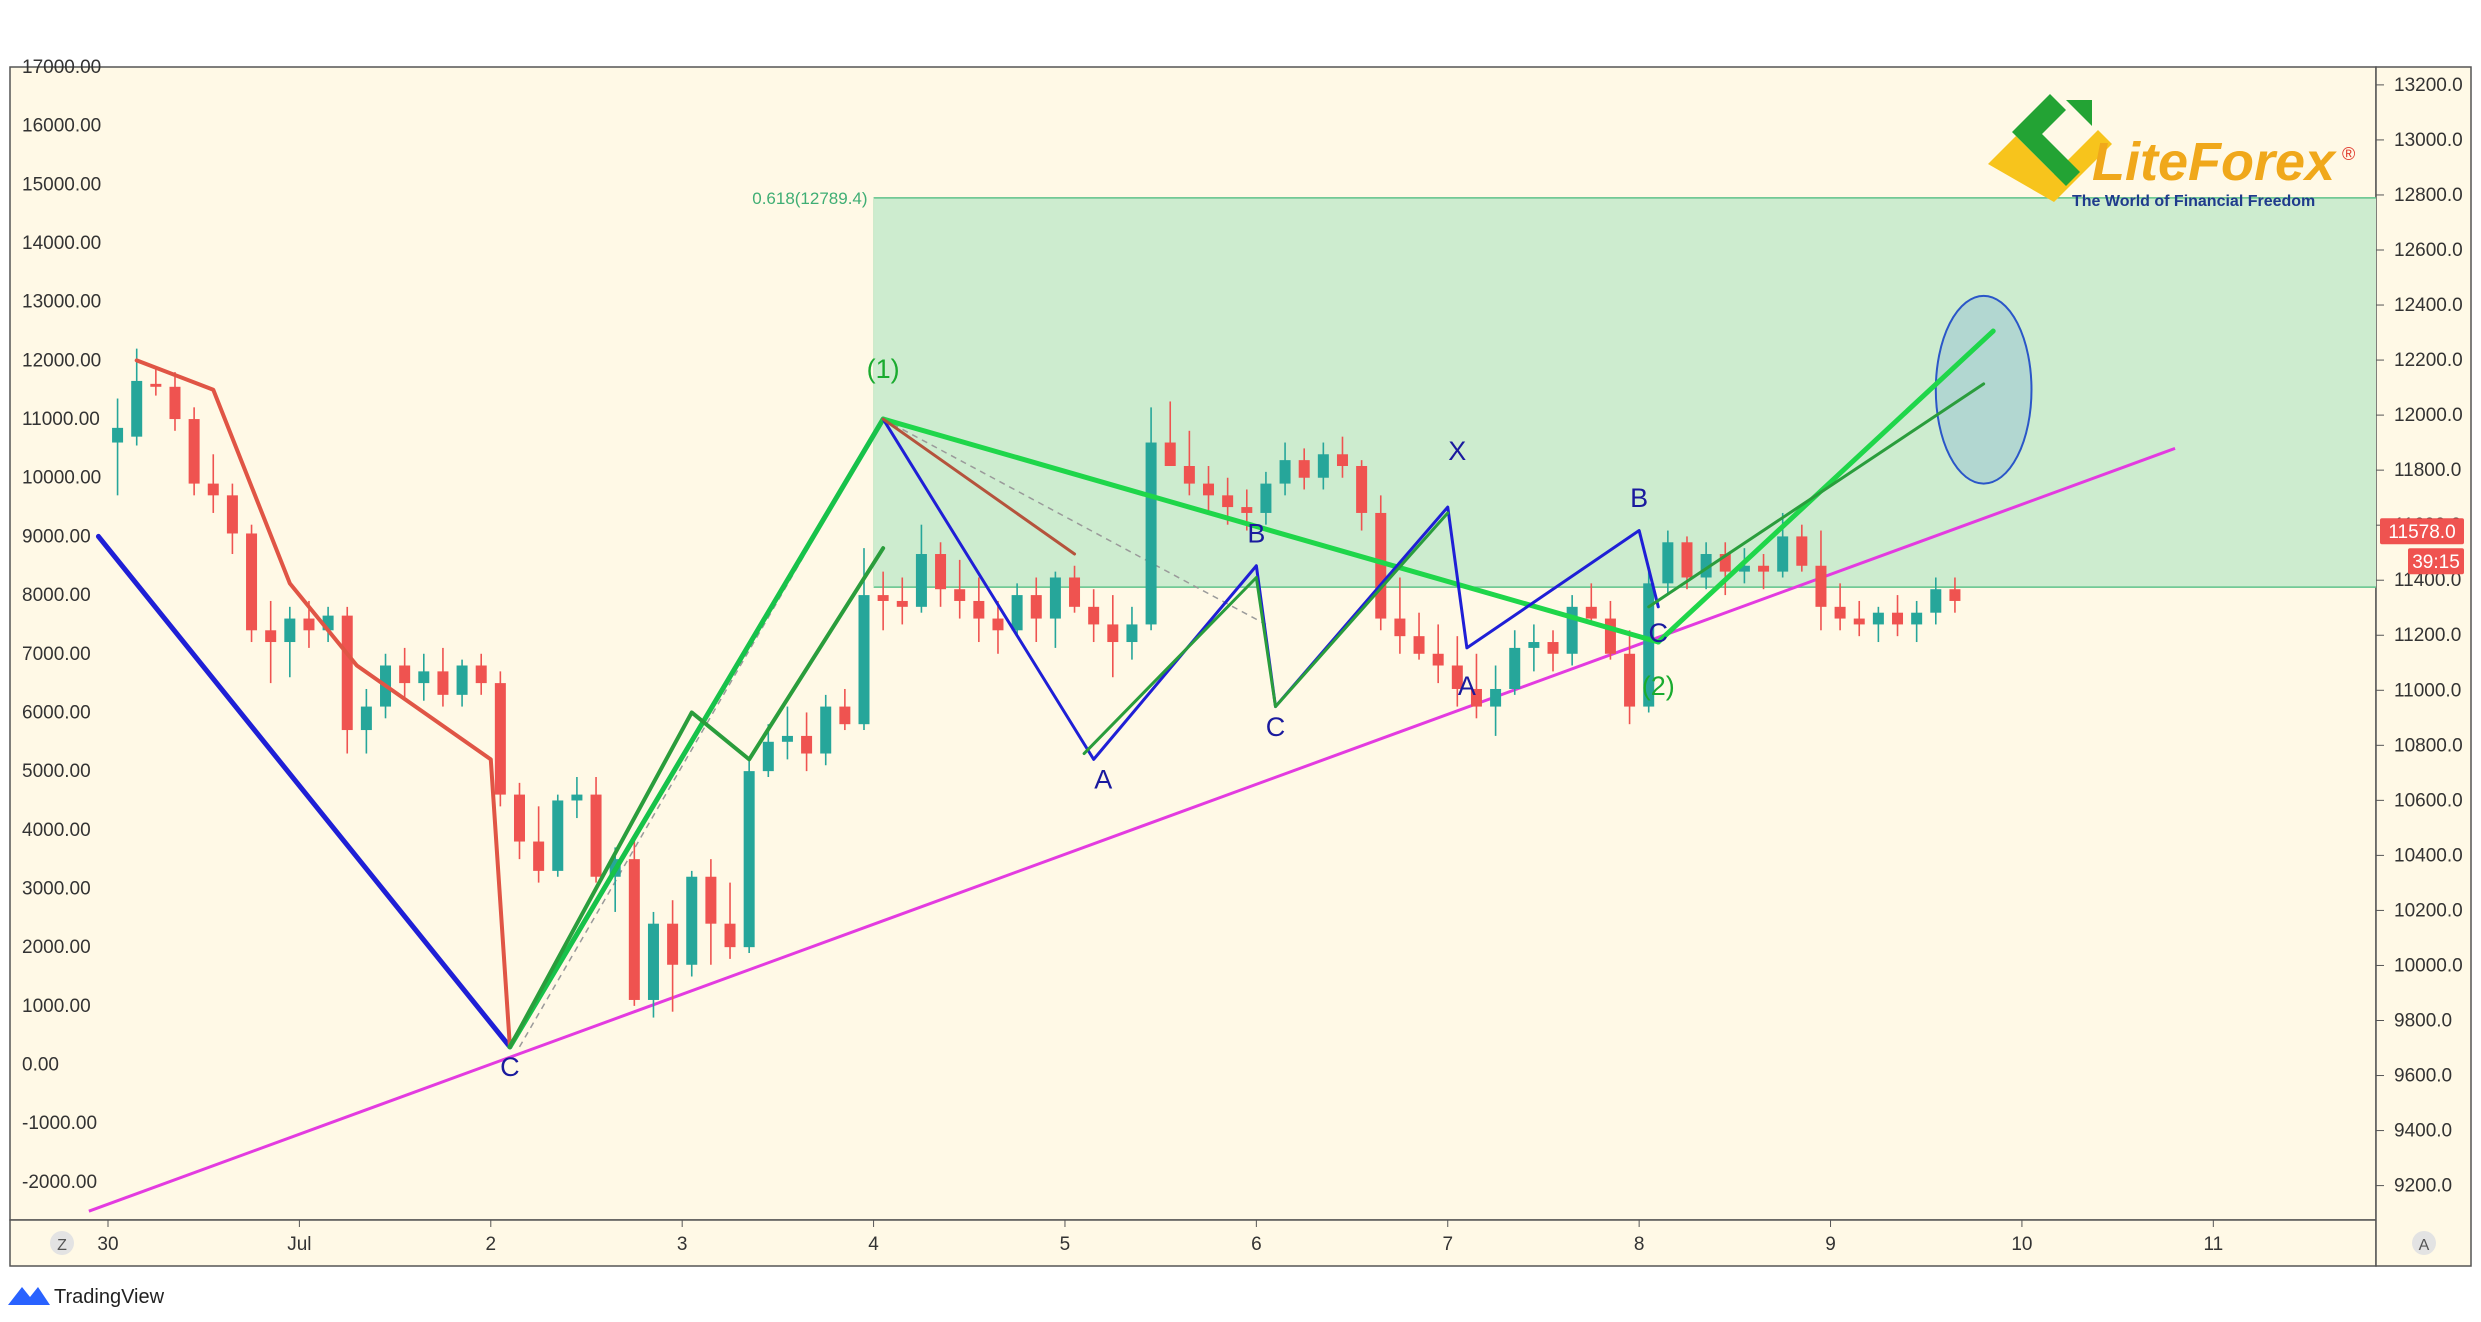  Describe the element at coordinates (1830, 1244) in the screenshot. I see `x-axis-tick-9: 9` at that location.